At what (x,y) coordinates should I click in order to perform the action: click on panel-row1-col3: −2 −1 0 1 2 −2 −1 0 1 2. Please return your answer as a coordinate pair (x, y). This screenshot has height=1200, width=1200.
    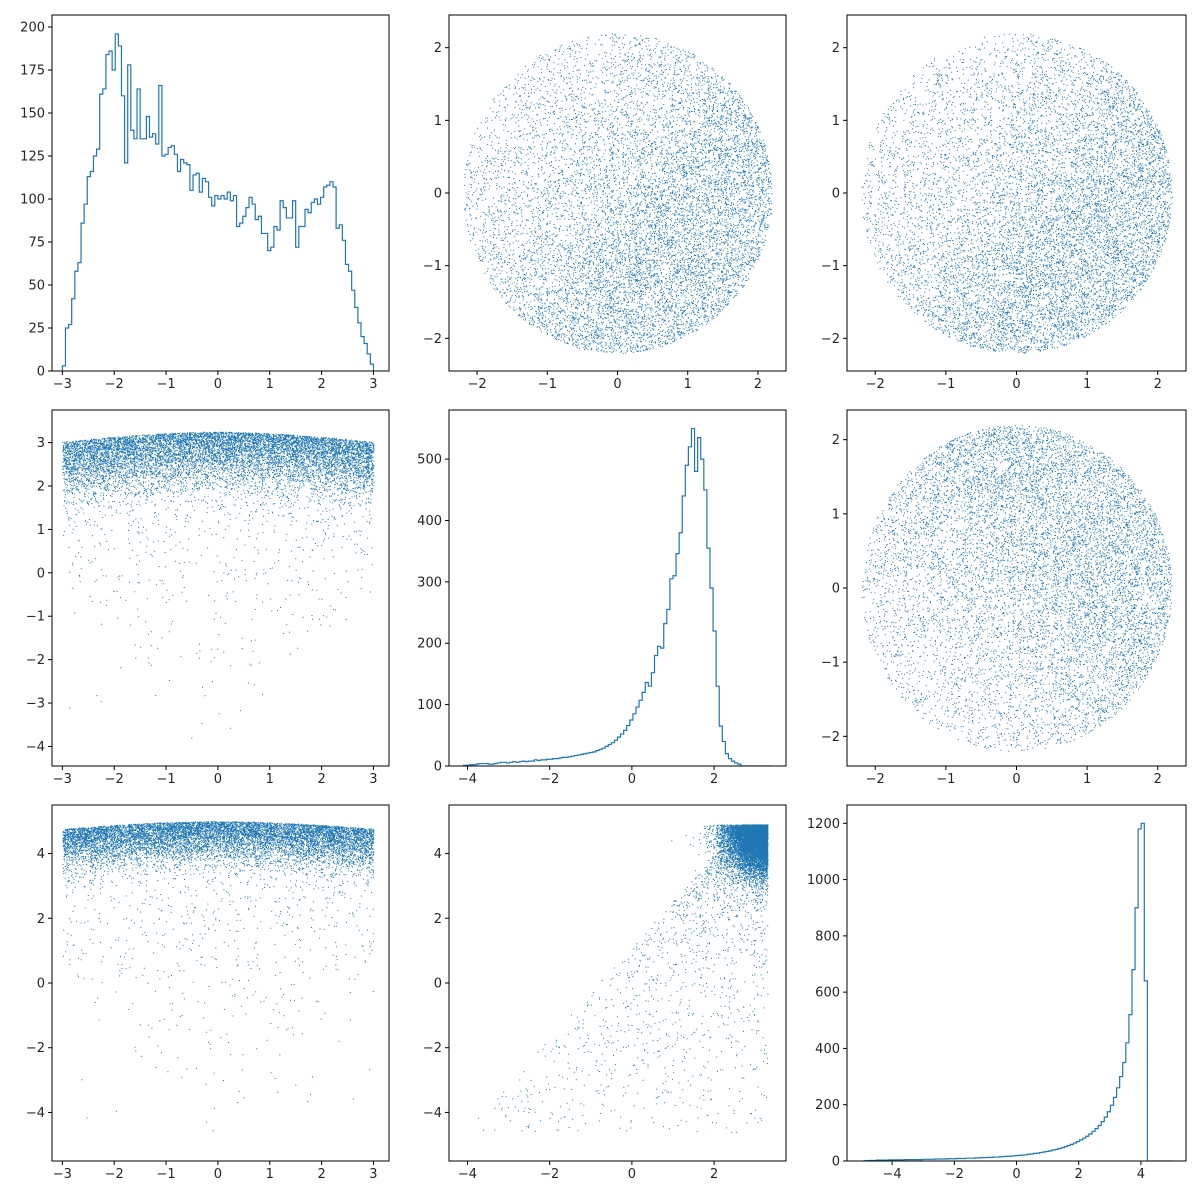
    Looking at the image, I should click on (1004, 203).